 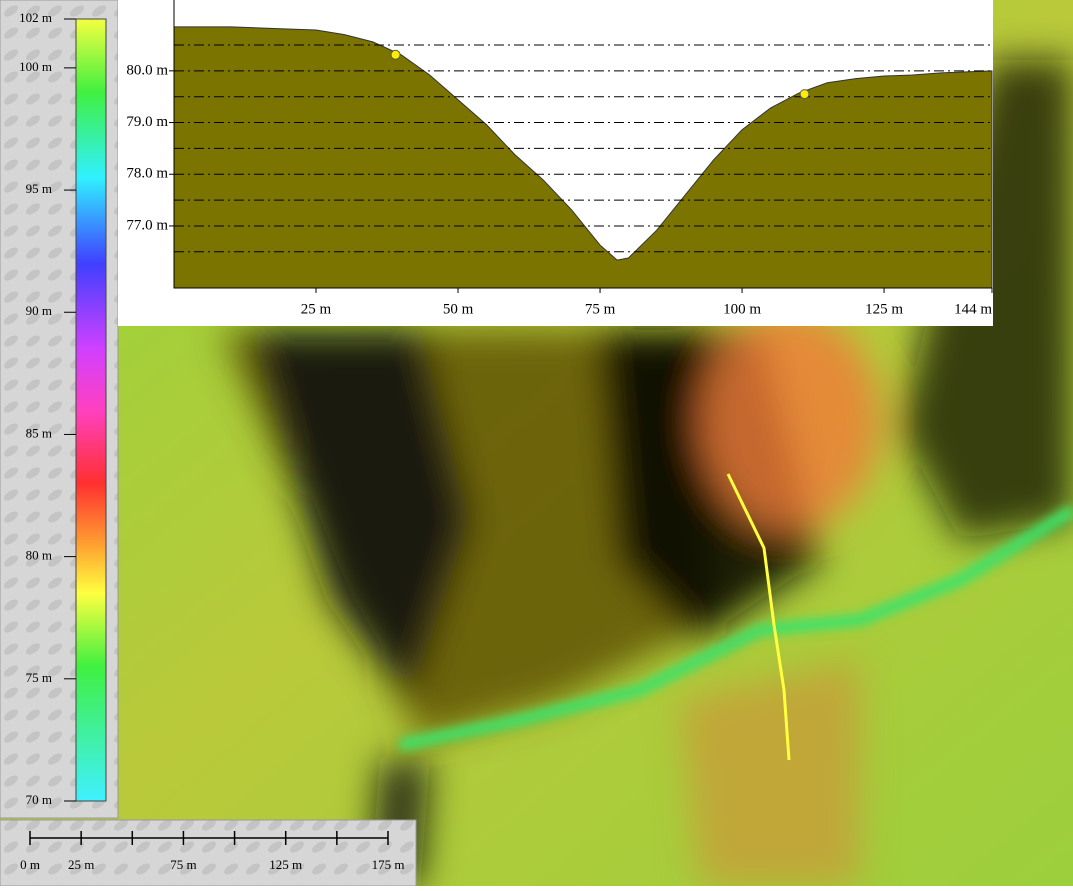 What do you see at coordinates (91, 410) in the screenshot?
I see `color-bar` at bounding box center [91, 410].